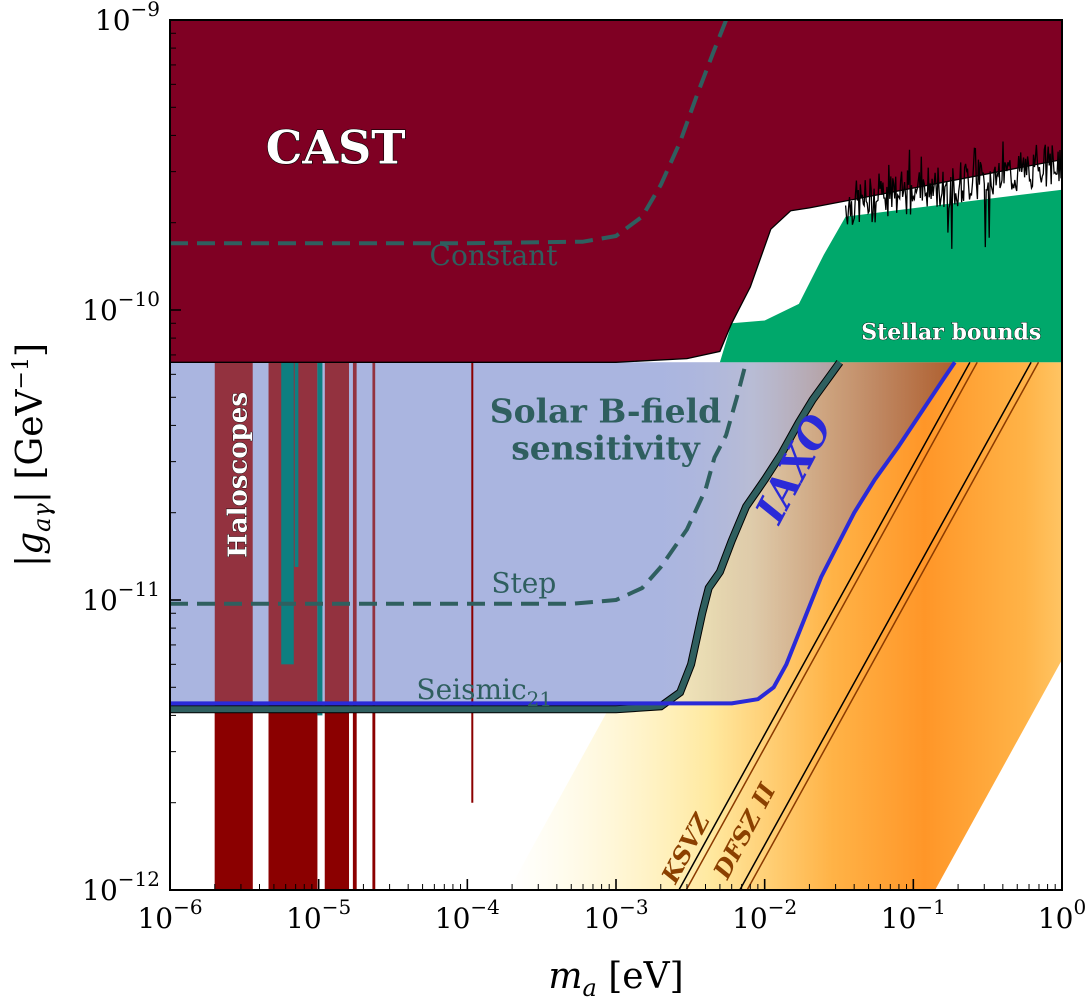  Describe the element at coordinates (605, 448) in the screenshot. I see `sensitivity-label: sensitivity` at that location.